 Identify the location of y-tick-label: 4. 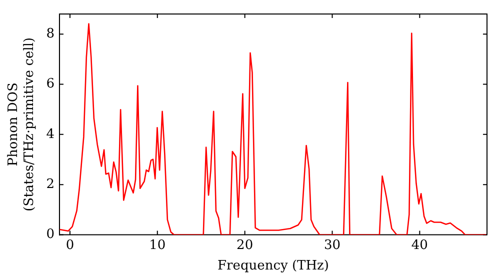
(50, 134).